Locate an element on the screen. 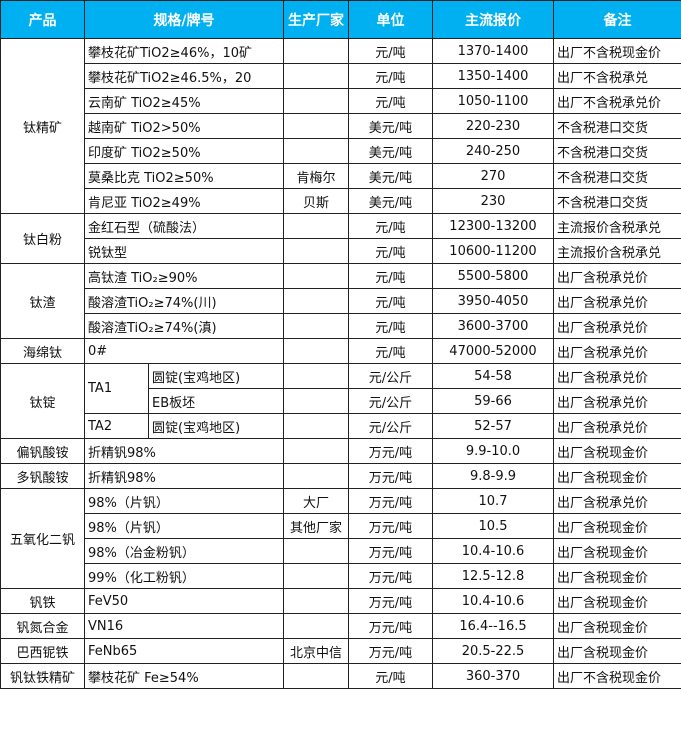 Image resolution: width=681 pixels, height=743 pixels. note-cell: 出厂不含税承兑 is located at coordinates (617, 76).